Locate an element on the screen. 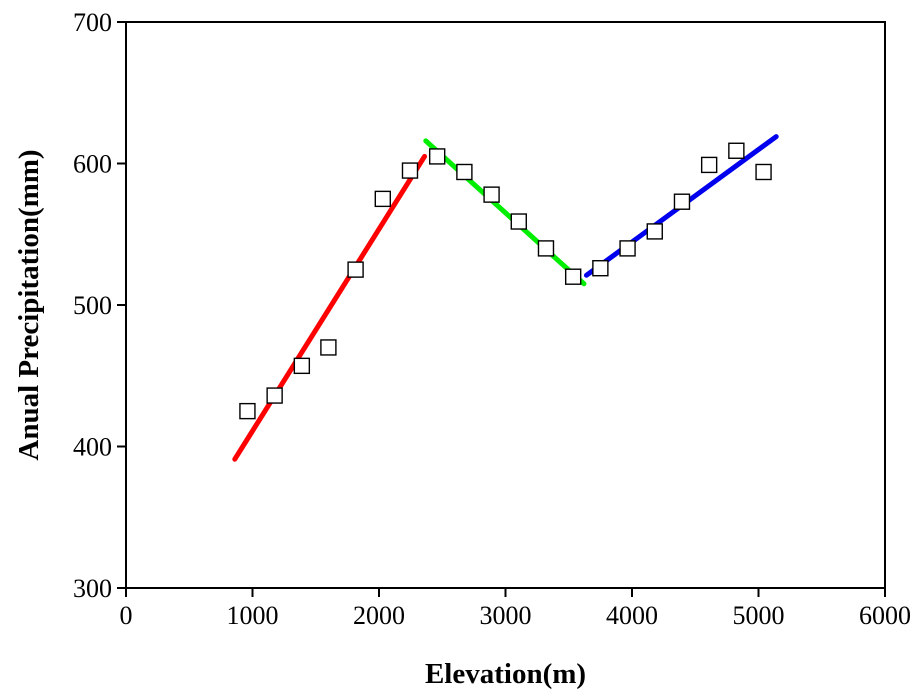 The width and height of the screenshot is (923, 695). x-axis-ticks: 0 1000 2000 3000 4000 5000 6000 is located at coordinates (515, 609).